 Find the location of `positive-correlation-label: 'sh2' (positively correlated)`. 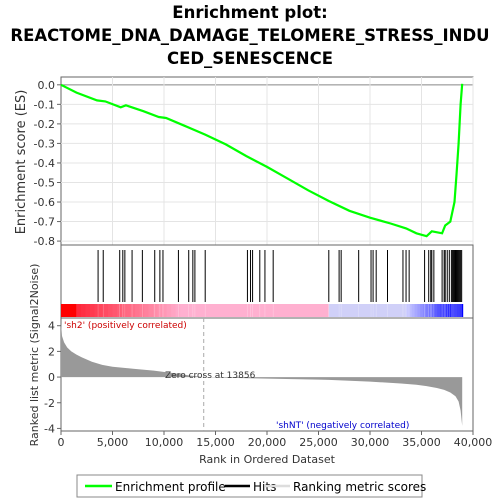

positive-correlation-label: 'sh2' (positively correlated) is located at coordinates (125, 326).